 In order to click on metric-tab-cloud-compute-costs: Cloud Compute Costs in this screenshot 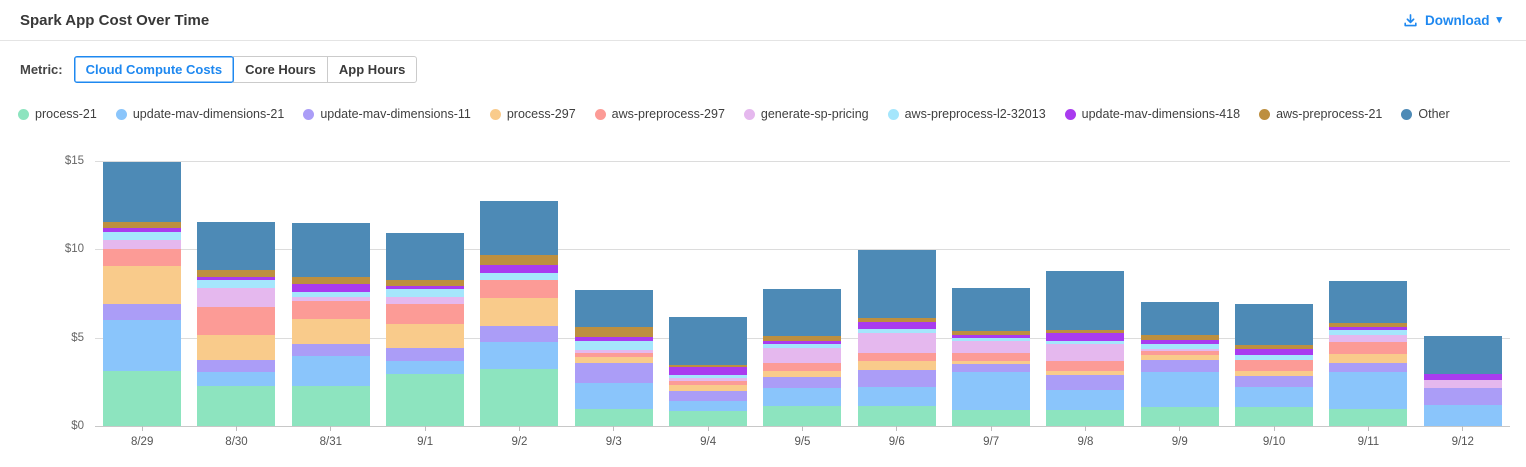, I will do `click(154, 69)`.